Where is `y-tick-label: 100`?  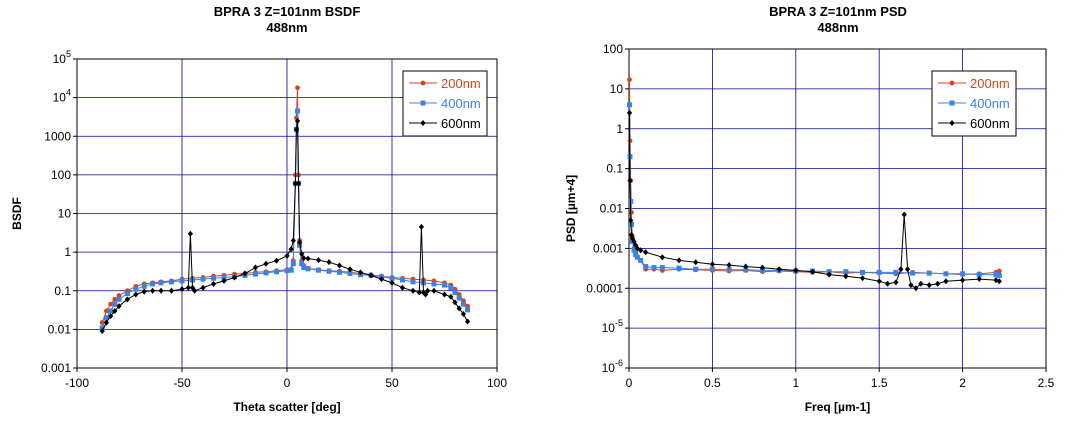
y-tick-label: 100 is located at coordinates (613, 49).